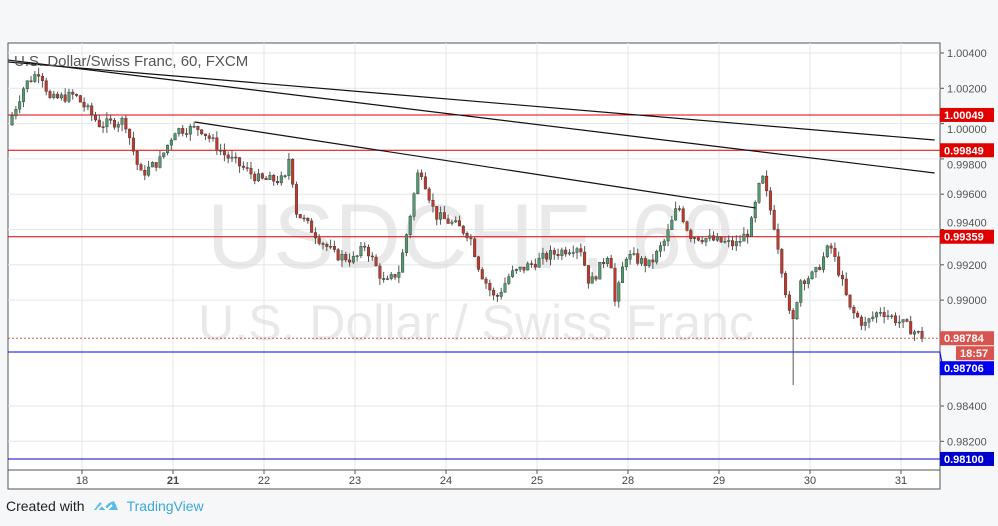 The image size is (998, 526). Describe the element at coordinates (173, 481) in the screenshot. I see `x-tick-label: 21` at that location.